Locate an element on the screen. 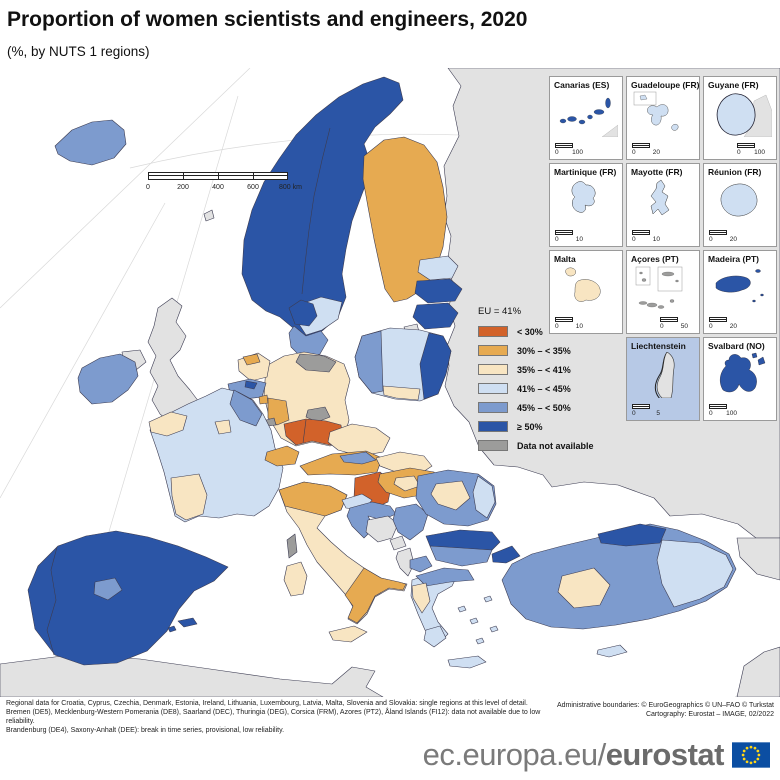 The image size is (780, 780). region-serbia is located at coordinates (410, 522).